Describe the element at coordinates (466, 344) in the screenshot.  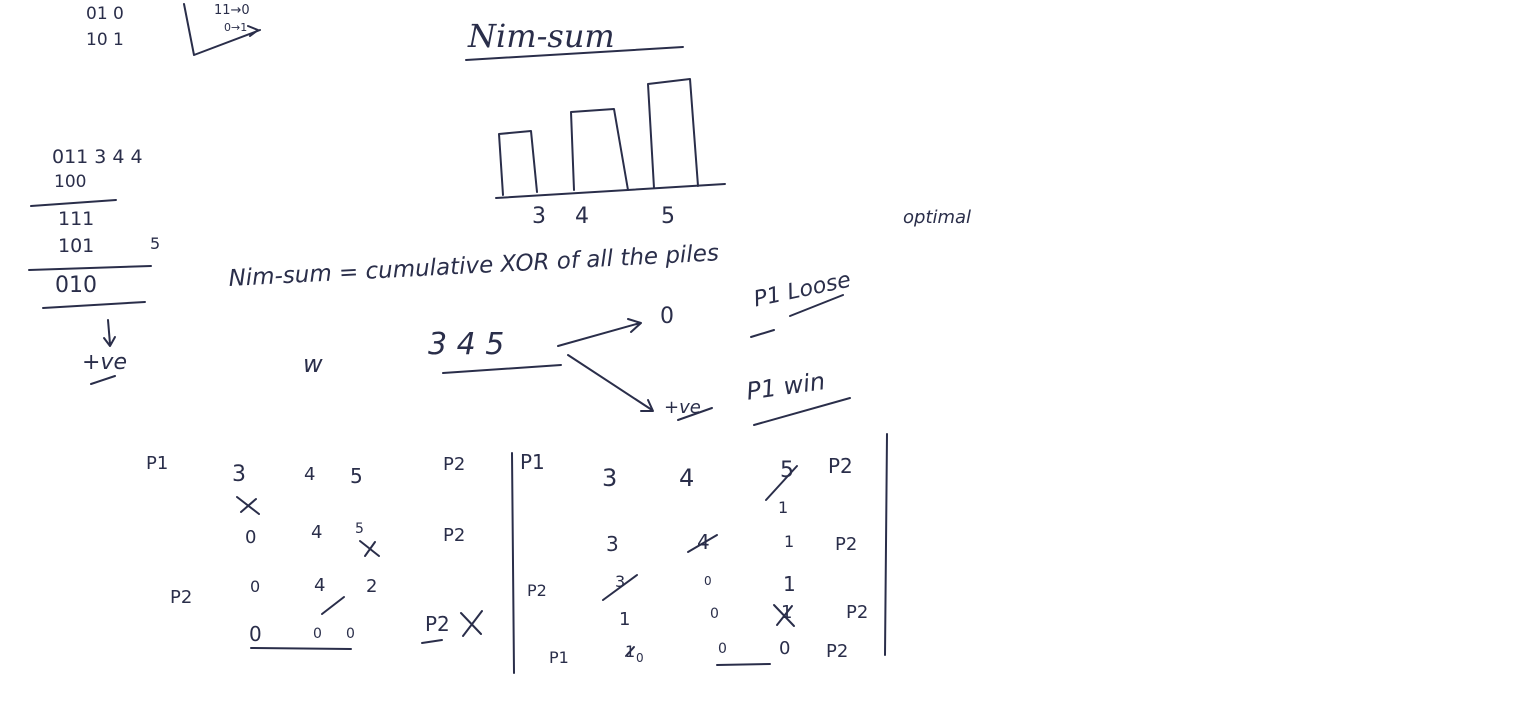
I see `piles-label: 3 4 5` at that location.